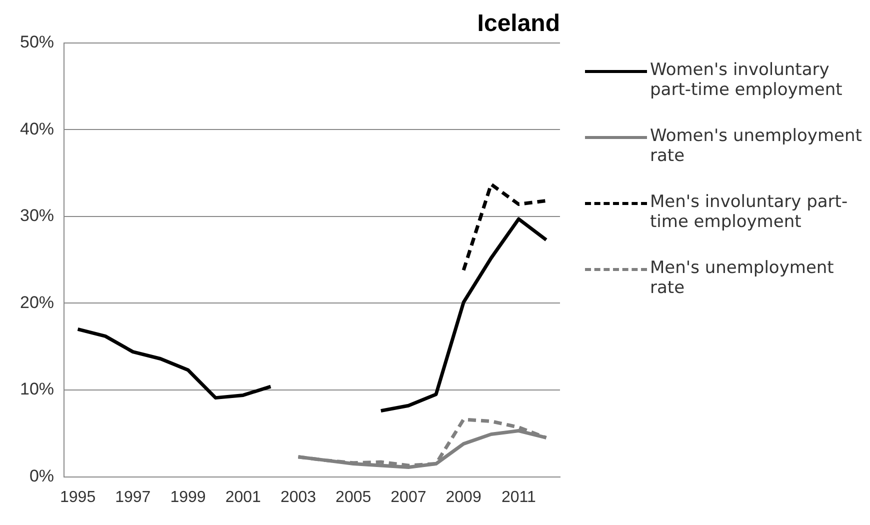 This screenshot has width=870, height=525. I want to click on x-tick-label: 2003, so click(298, 497).